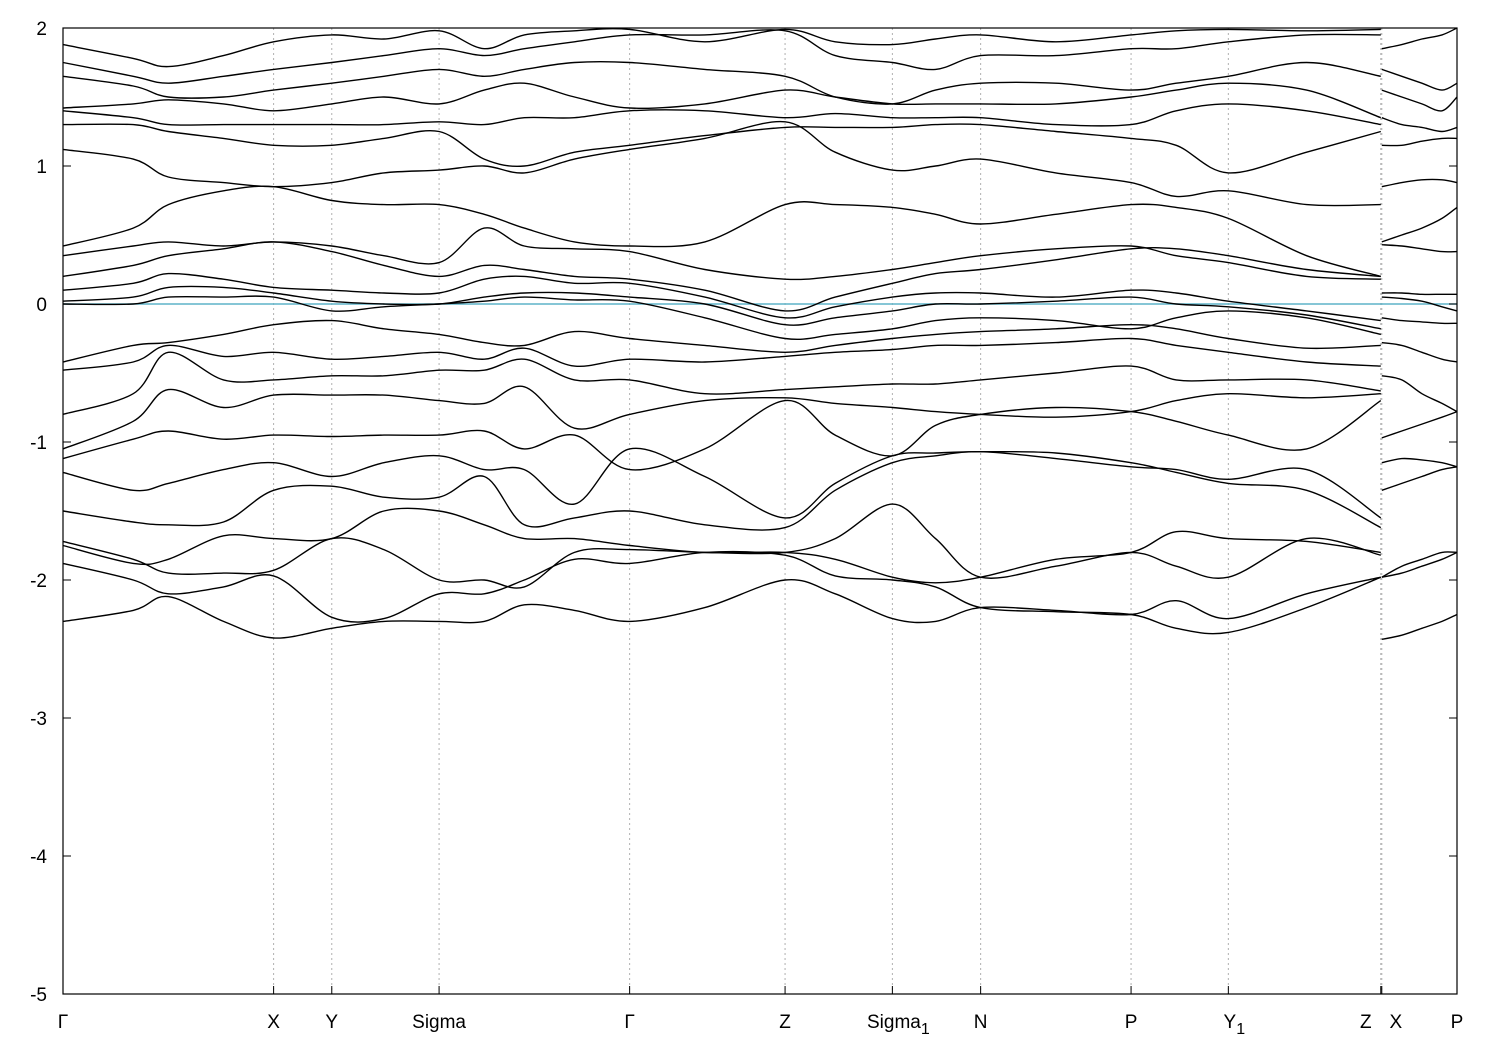 This screenshot has width=1500, height=1050. I want to click on x-tick-label-5: Z, so click(785, 1022).